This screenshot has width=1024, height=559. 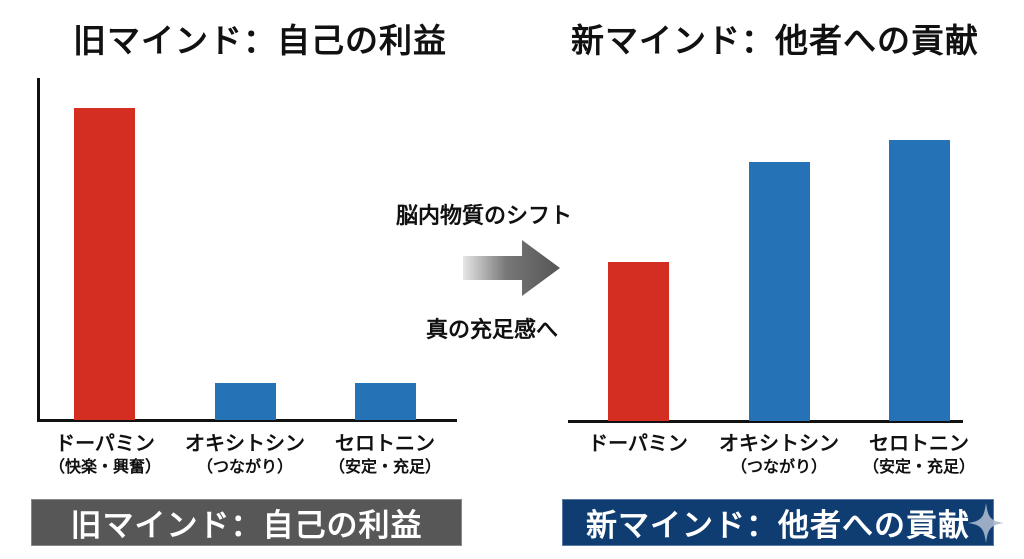 I want to click on new-mind-banner: 新マインド：他者への貢献, so click(x=778, y=522).